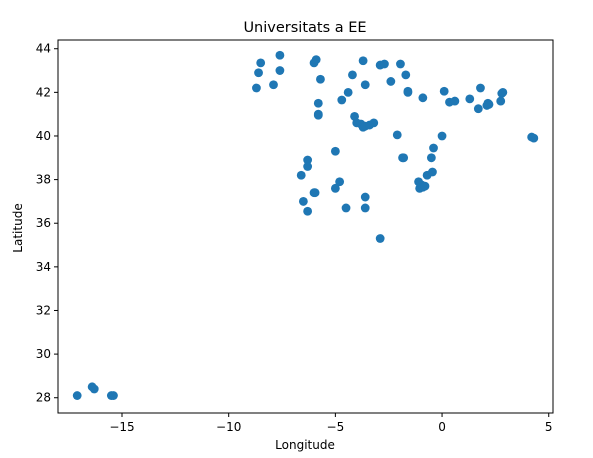  Describe the element at coordinates (549, 427) in the screenshot. I see `x-tick-label: 5` at that location.